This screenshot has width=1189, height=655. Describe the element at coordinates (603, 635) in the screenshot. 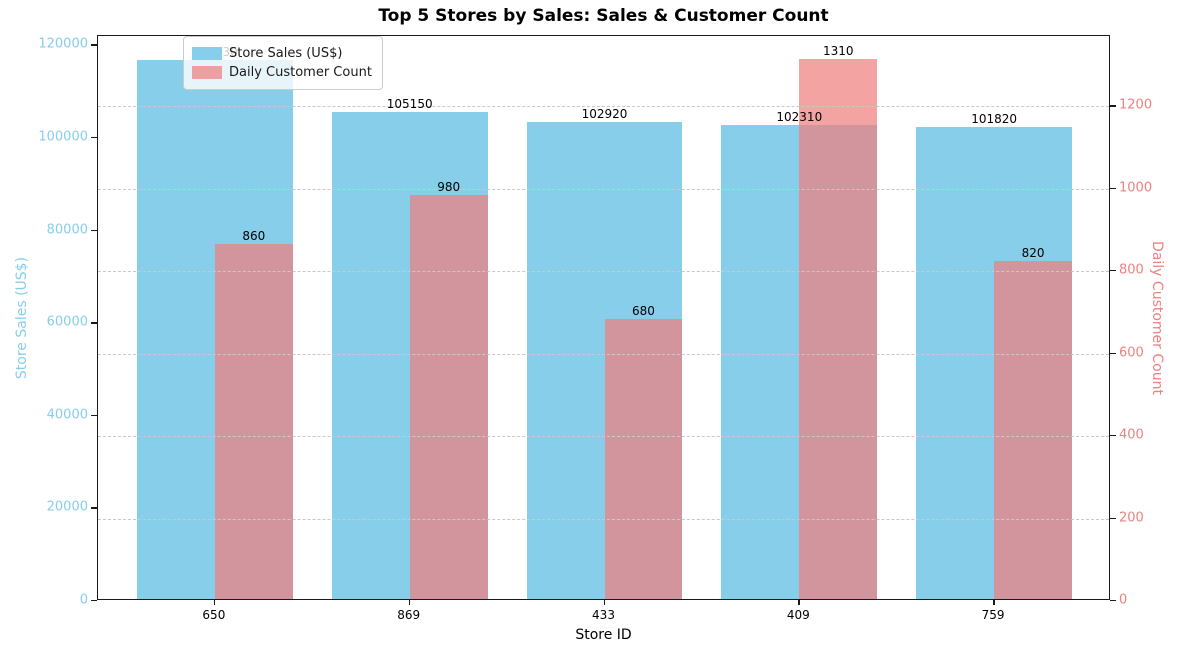

I see `x-axis-title: Store ID` at that location.